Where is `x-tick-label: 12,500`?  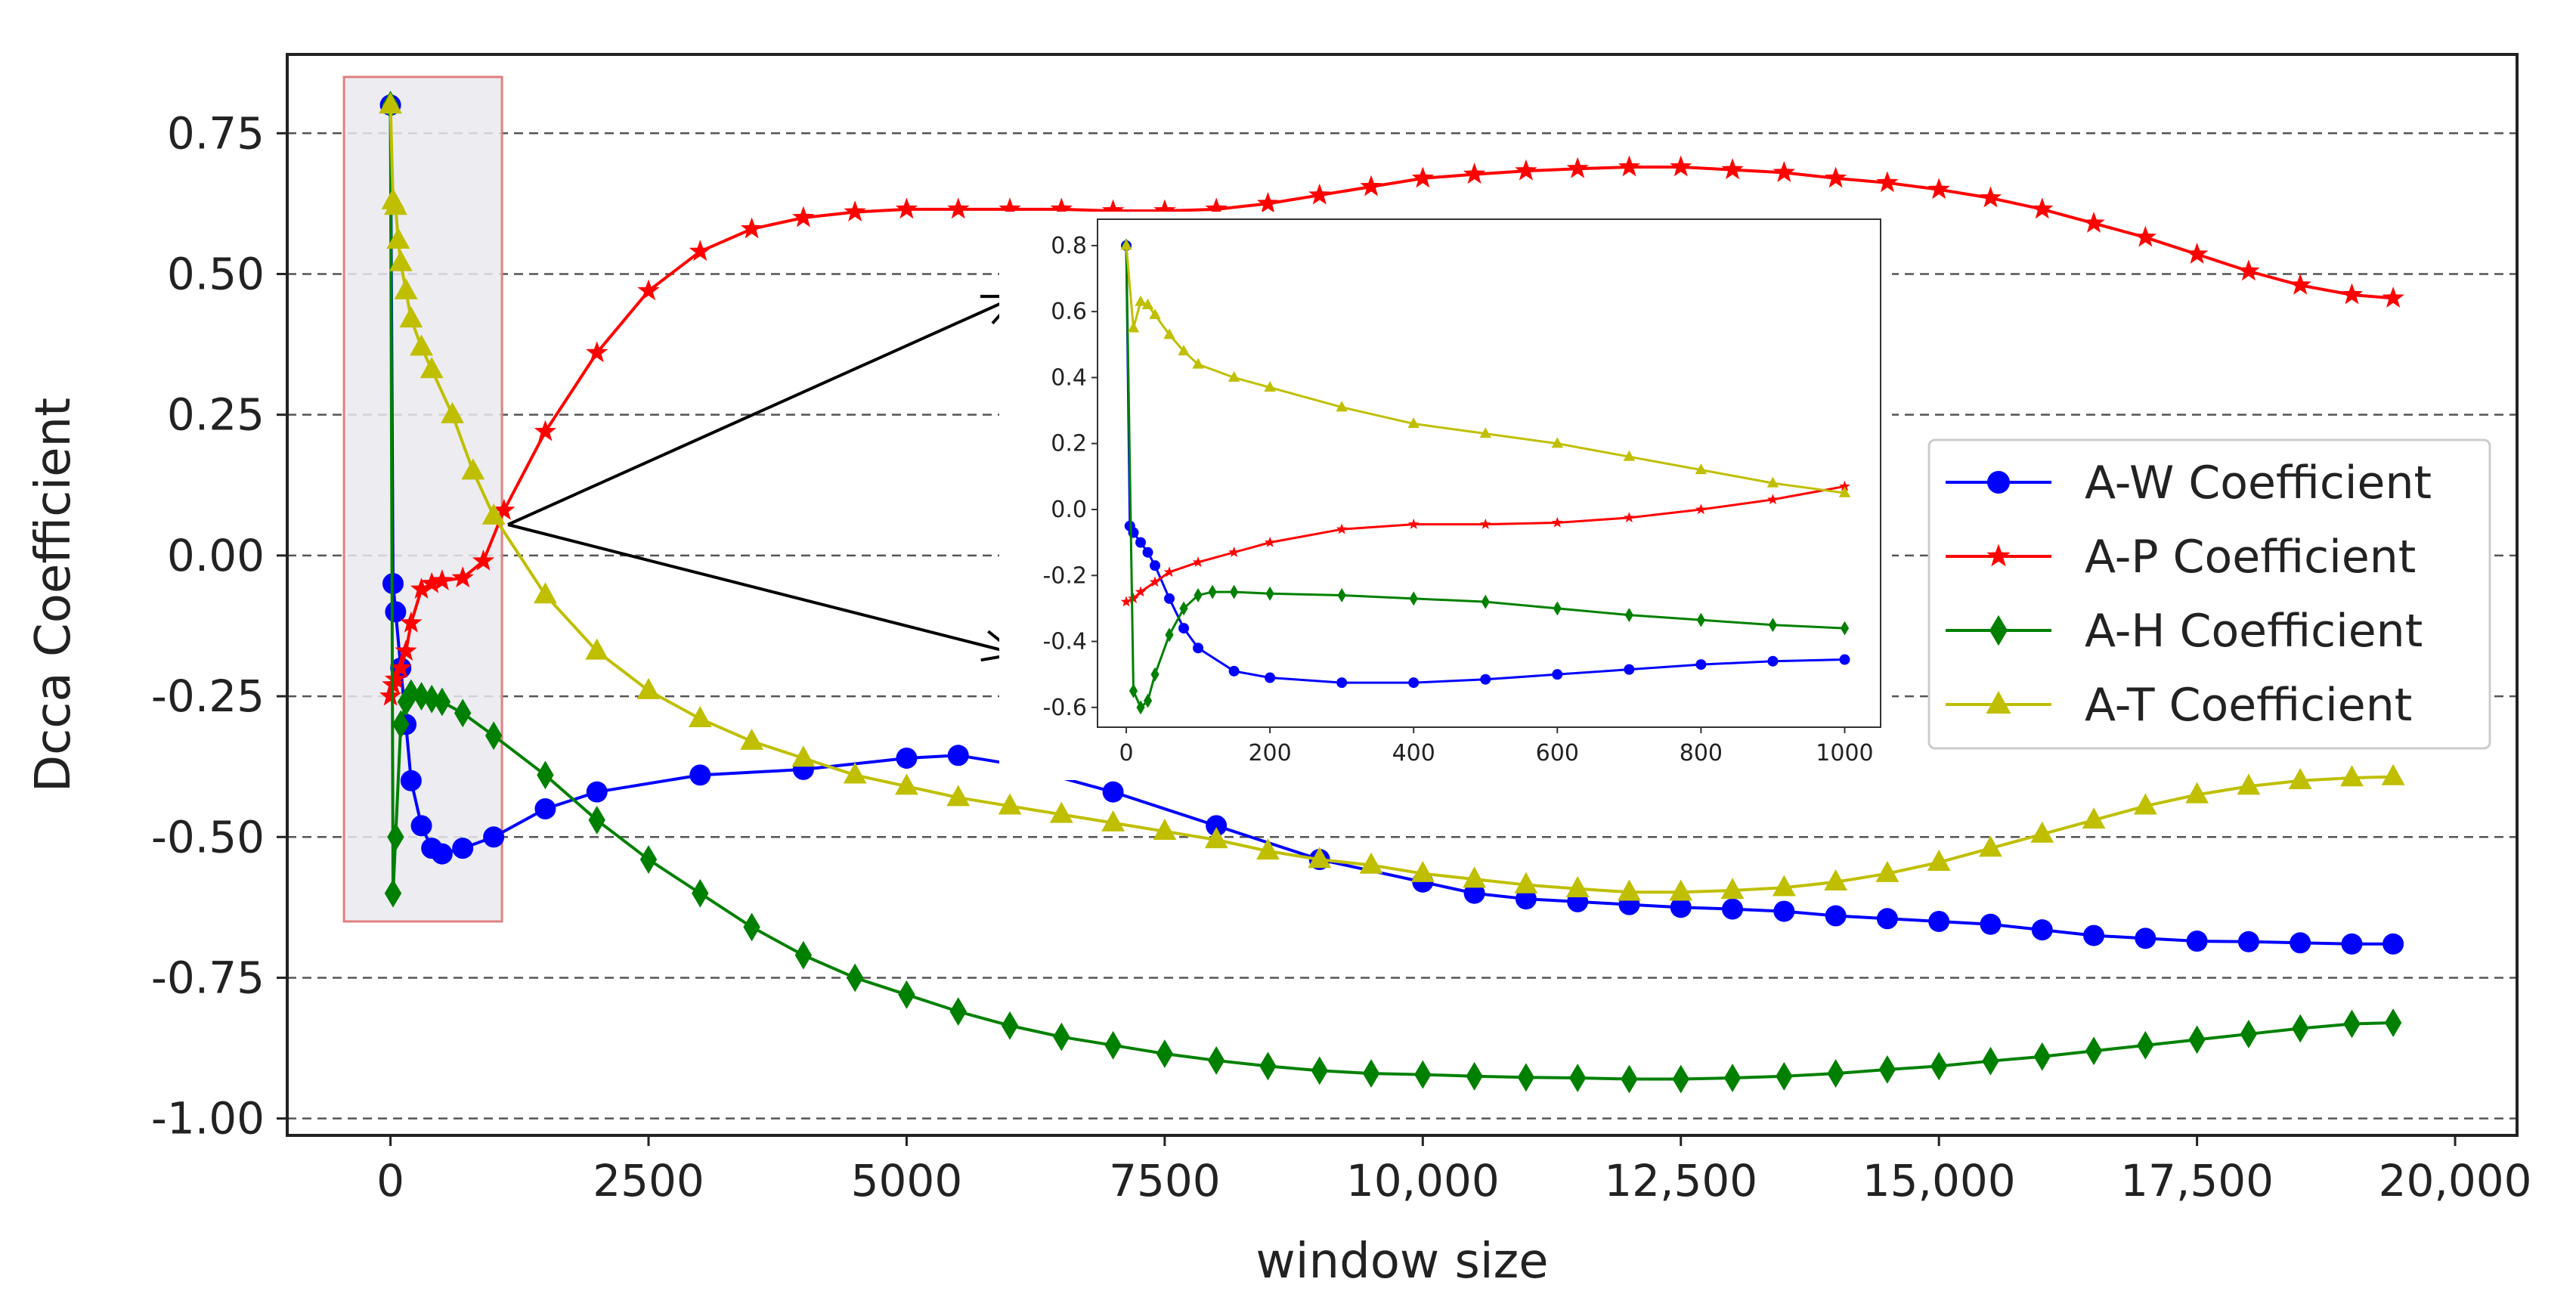
x-tick-label: 12,500 is located at coordinates (1680, 1180).